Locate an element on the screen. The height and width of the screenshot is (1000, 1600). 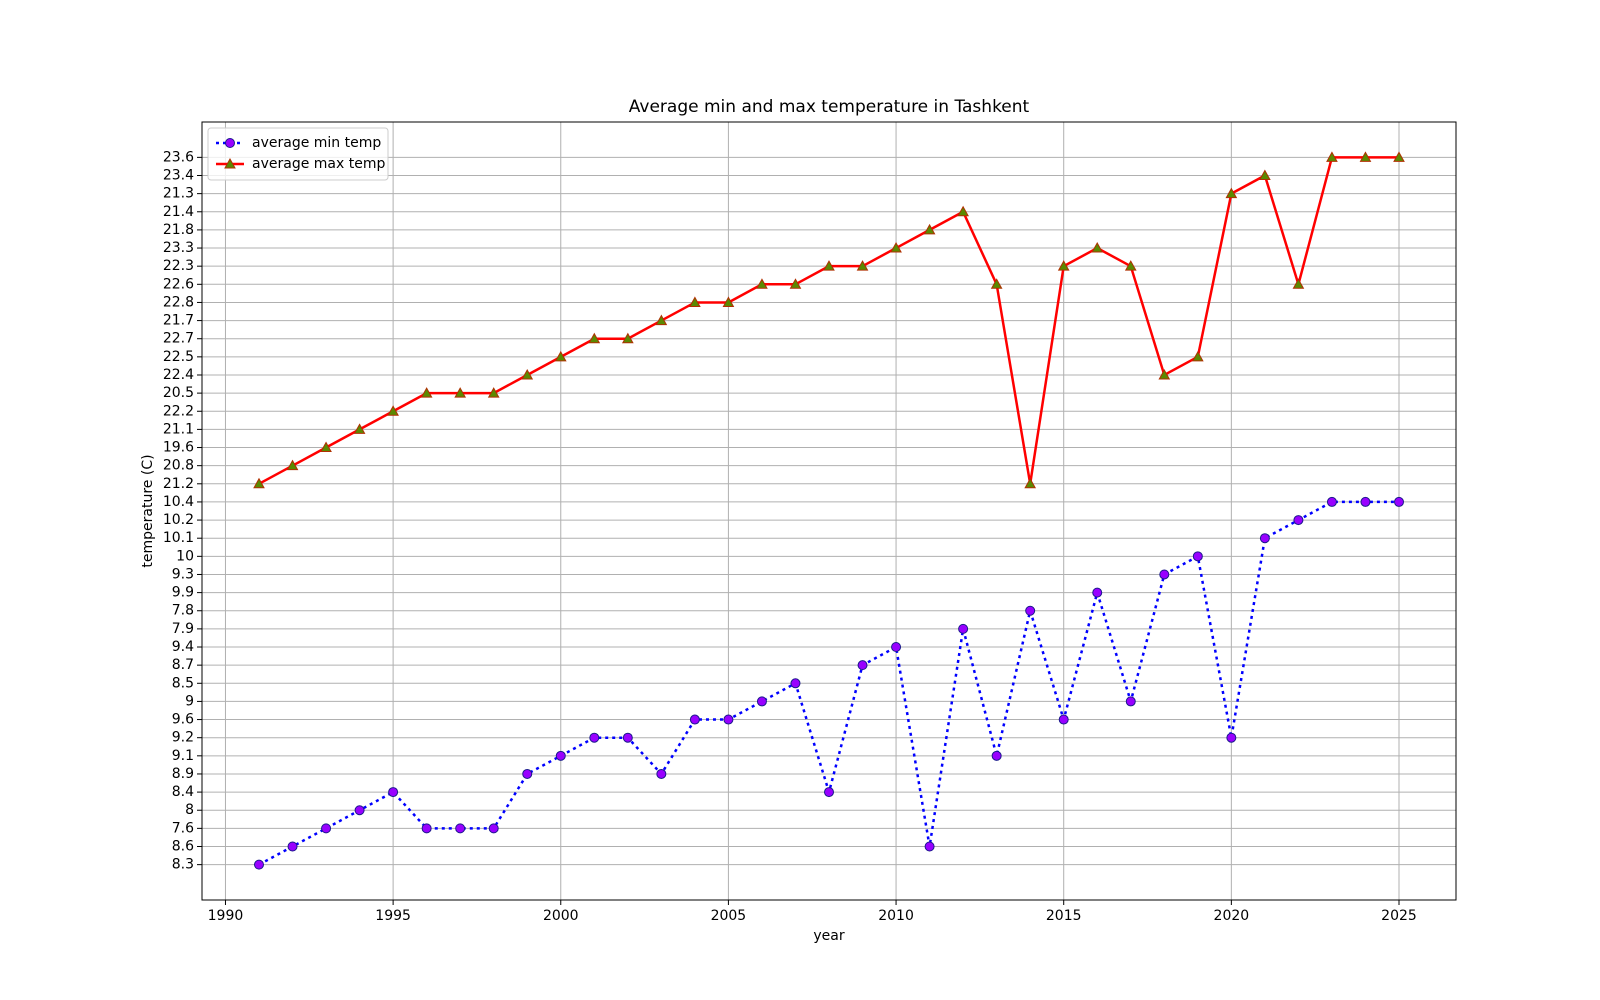
x-tick-label: 1990 is located at coordinates (226, 916).